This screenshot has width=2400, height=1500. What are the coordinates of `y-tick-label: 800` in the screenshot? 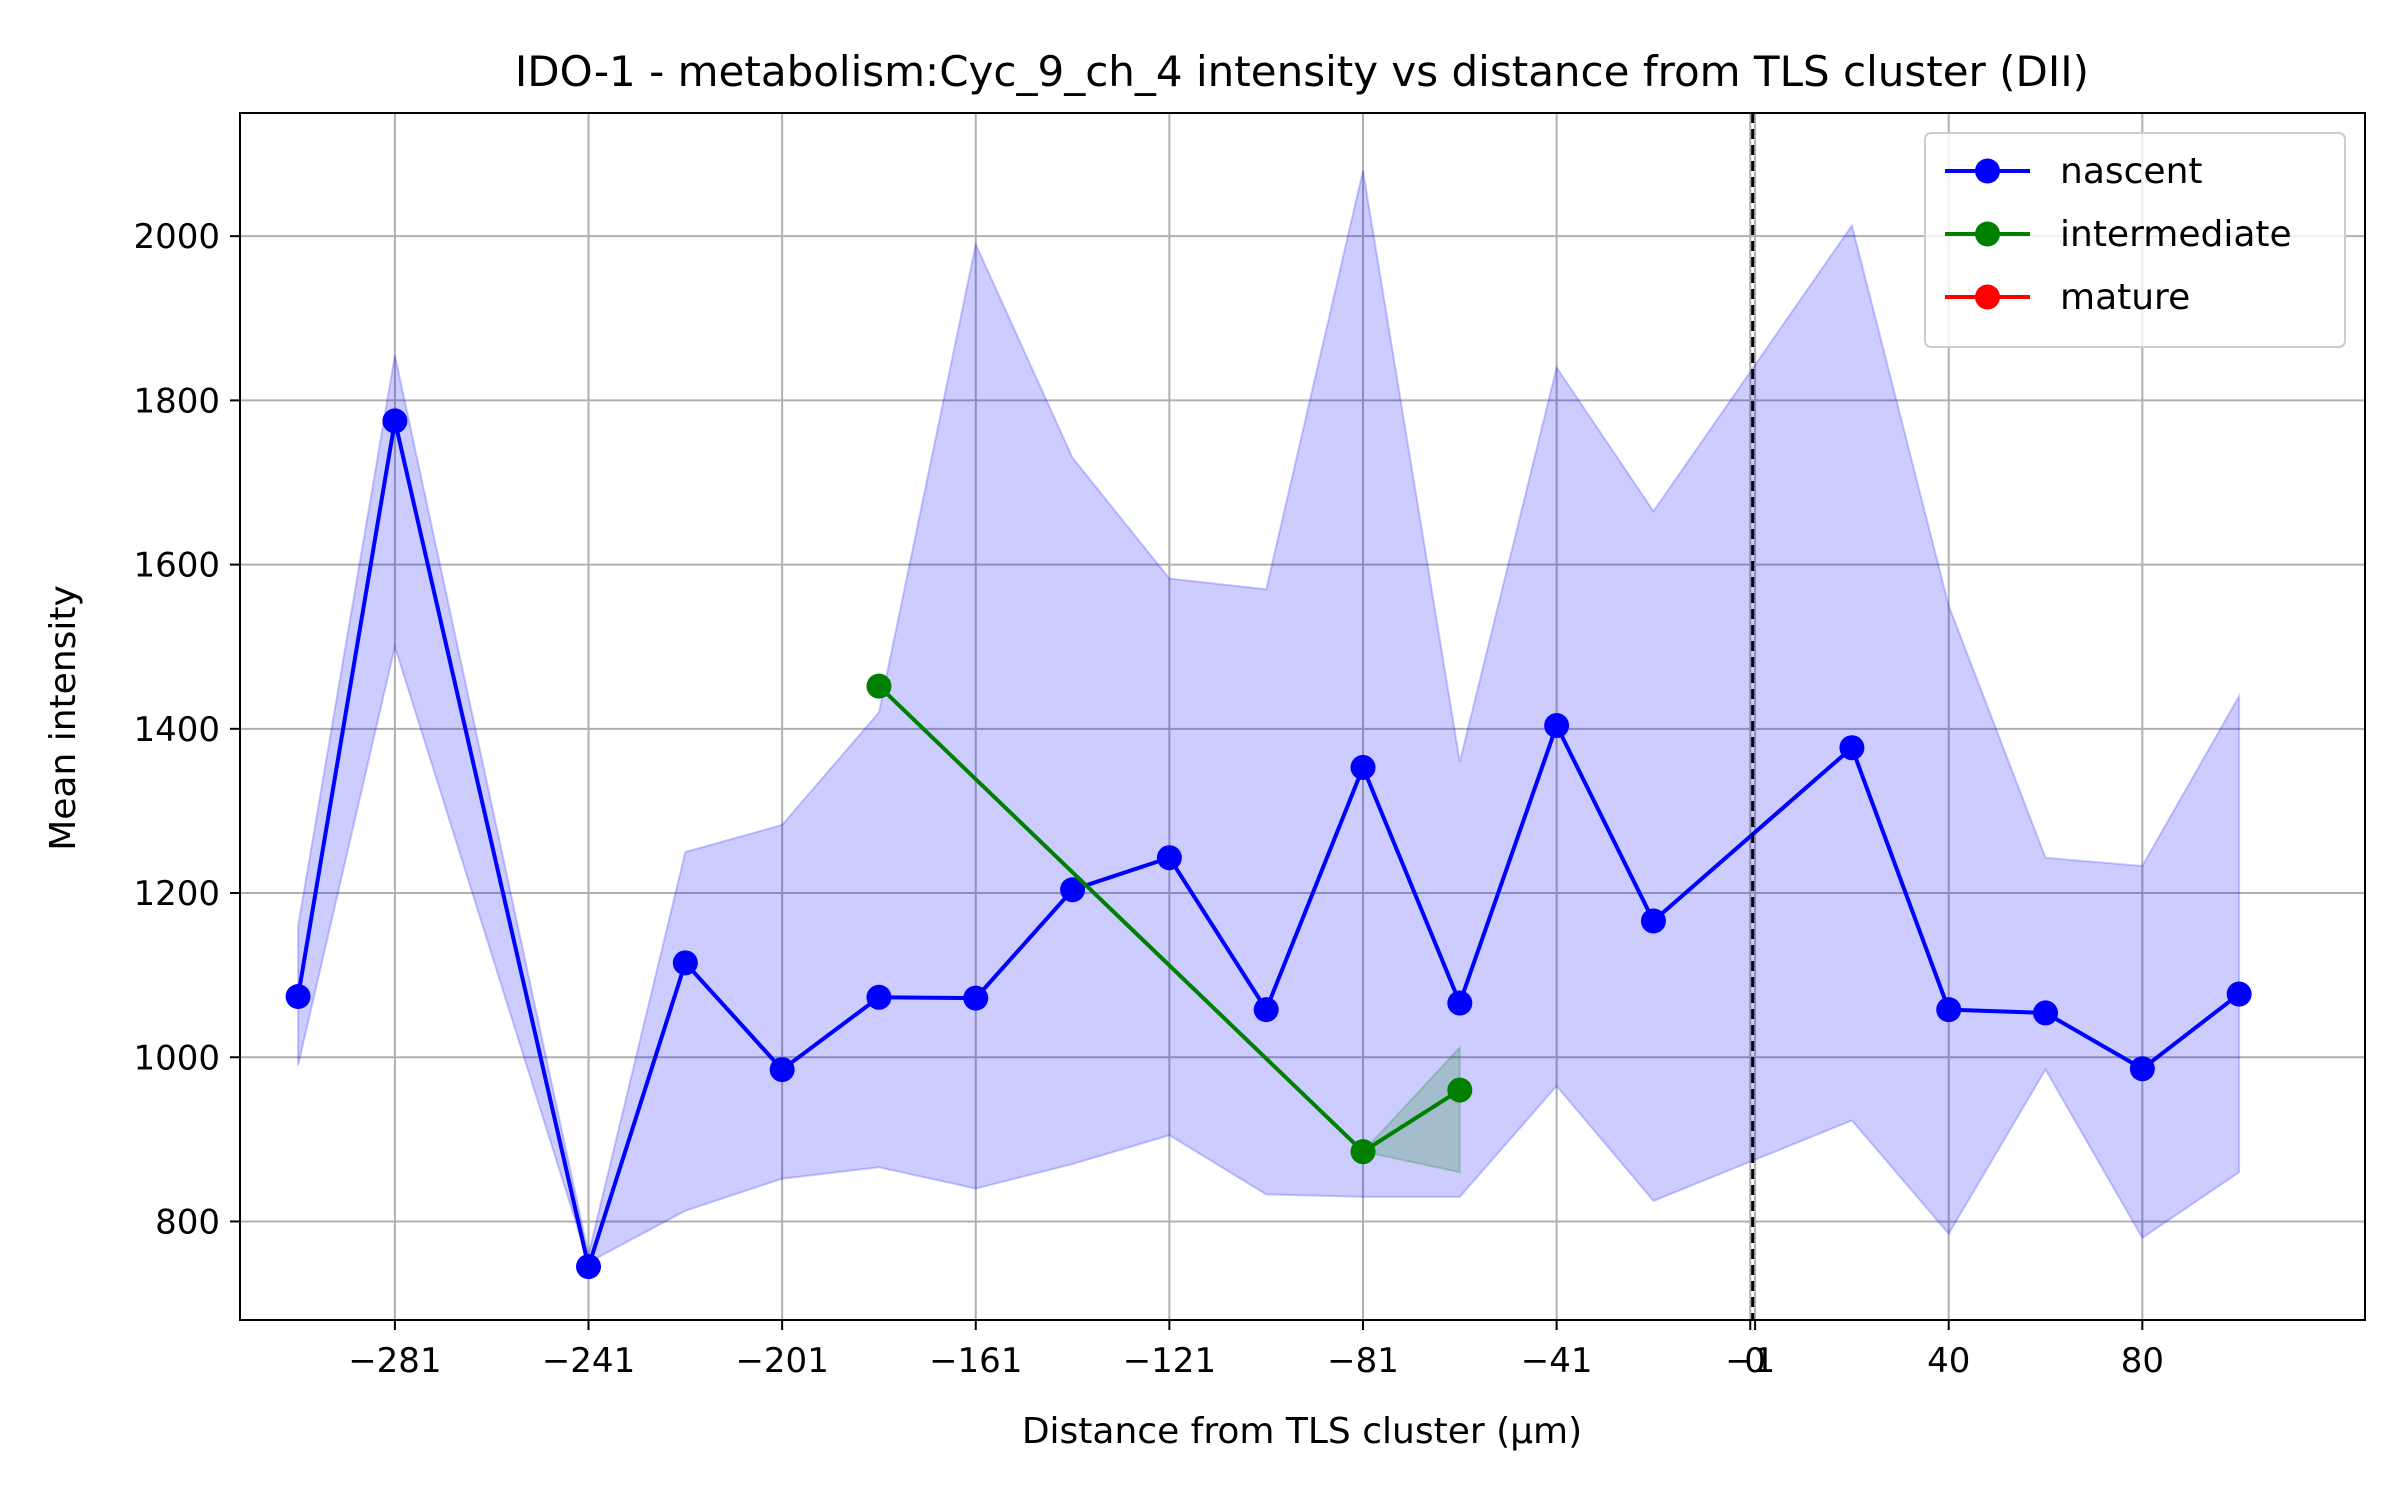 It's located at (187, 1222).